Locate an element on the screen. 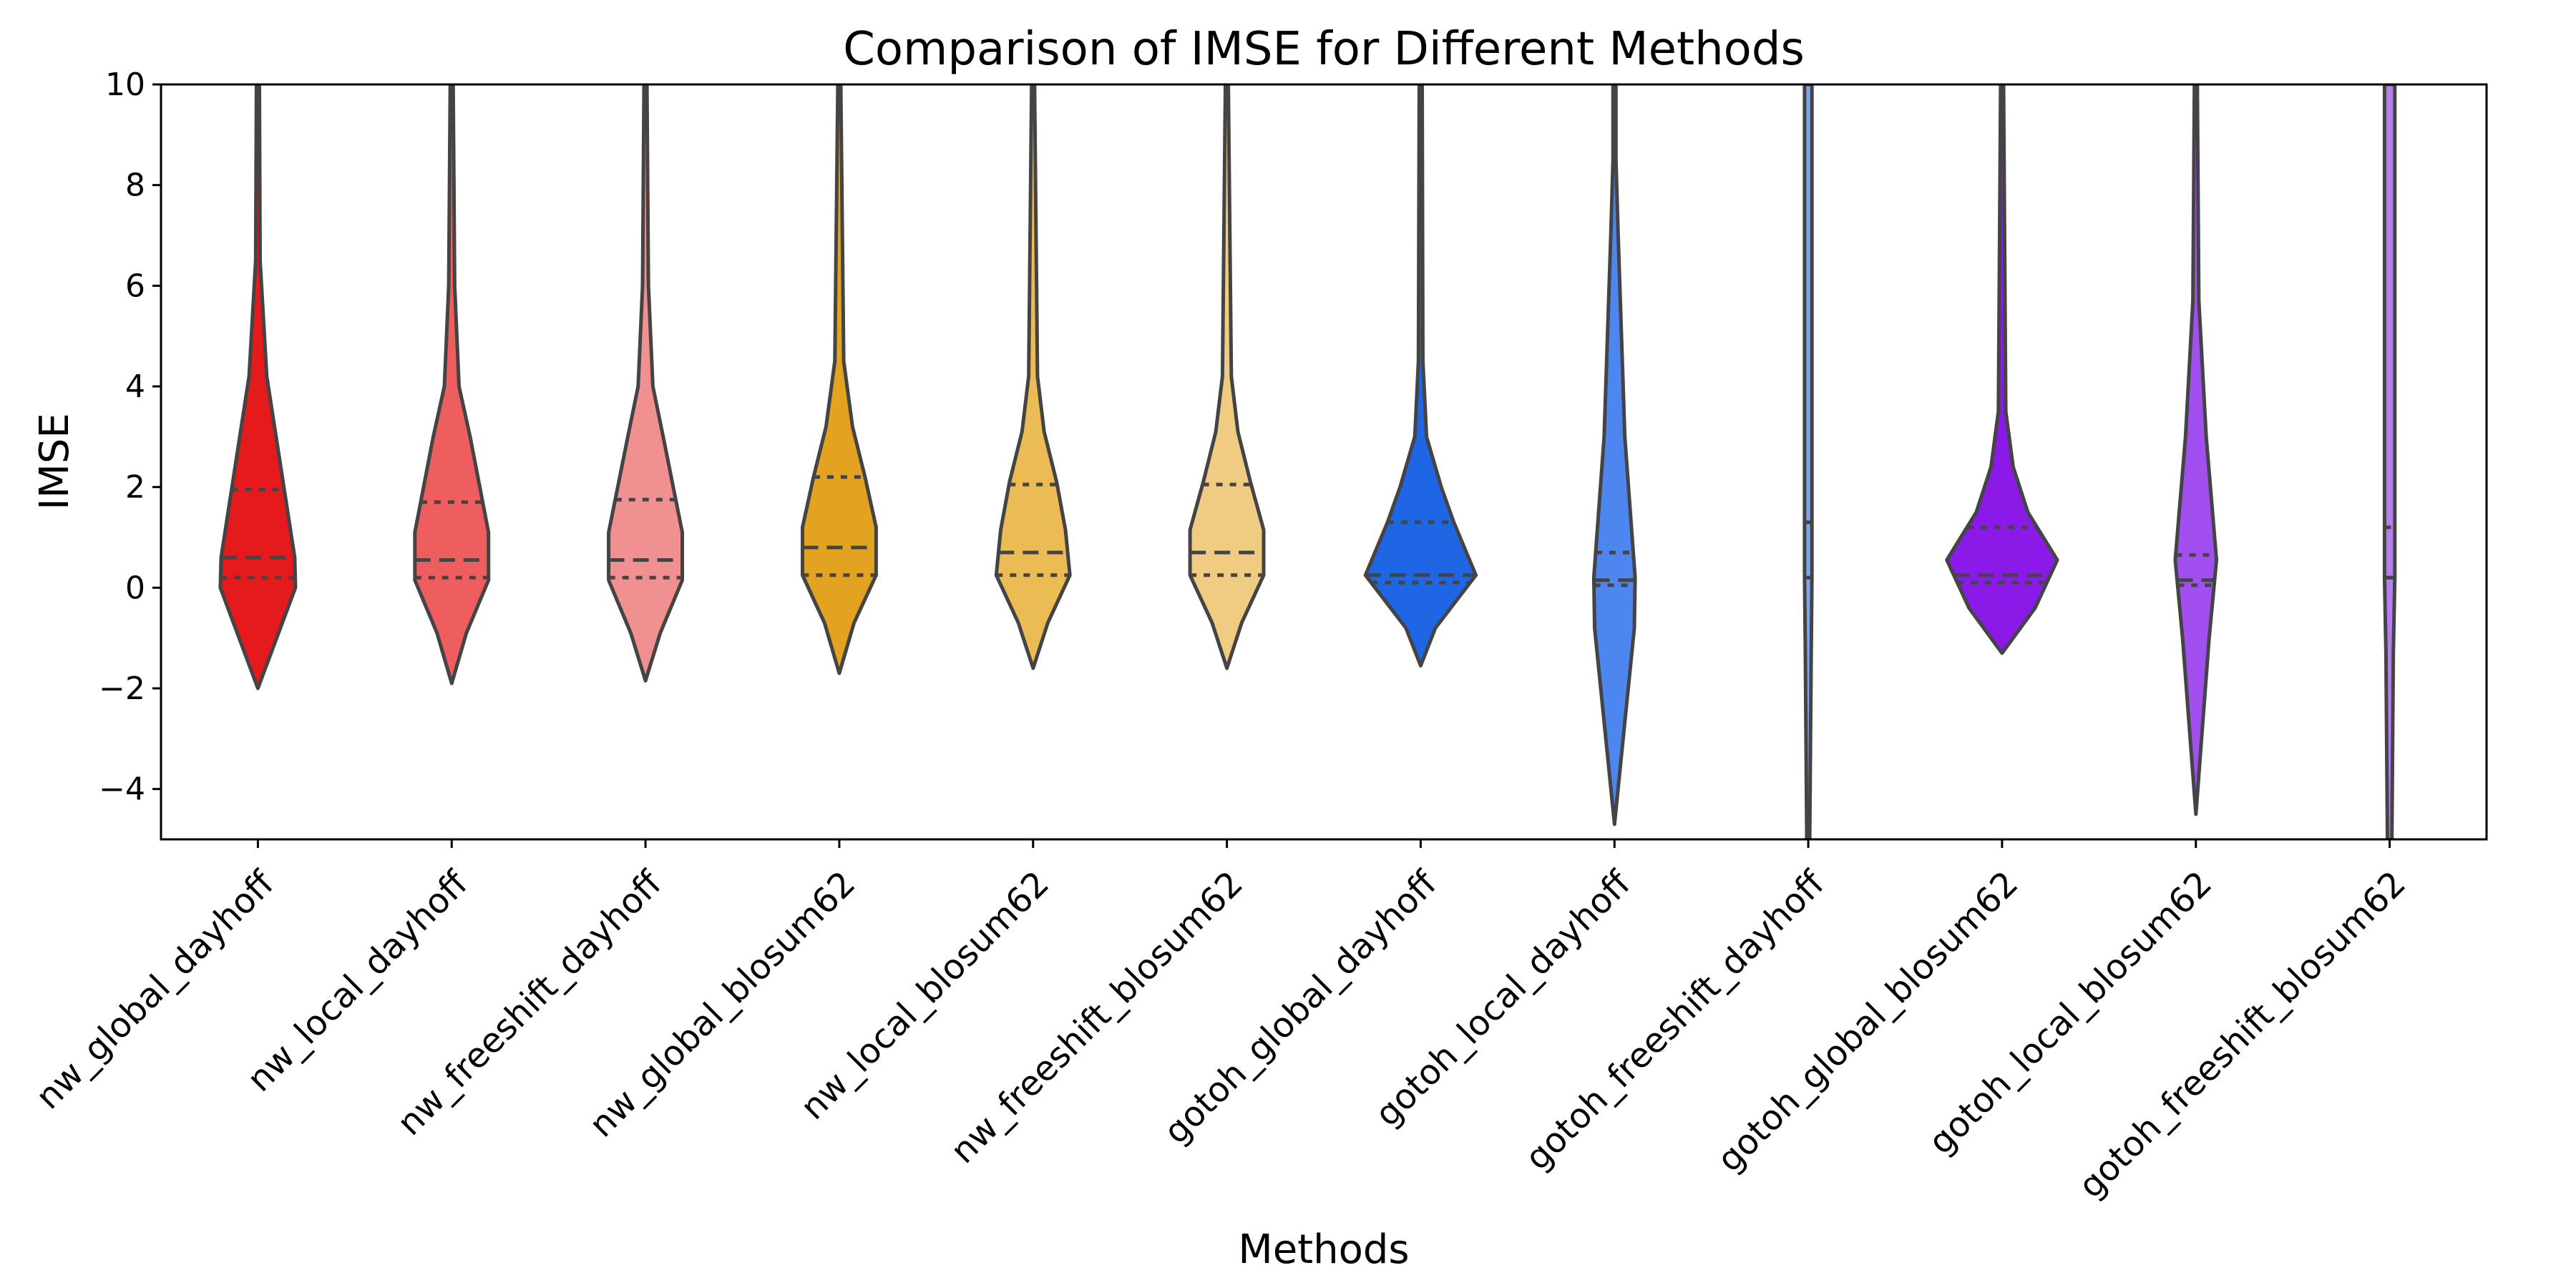 Image resolution: width=2576 pixels, height=1288 pixels. violin-nw_freeshift_blosum62 is located at coordinates (1227, 377).